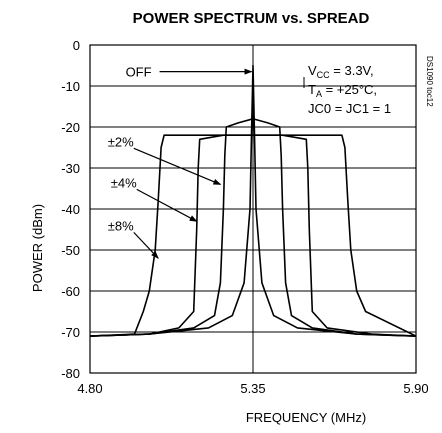 The width and height of the screenshot is (442, 433). What do you see at coordinates (349, 108) in the screenshot?
I see `jc-condition: JC0 = JC1 = 1` at bounding box center [349, 108].